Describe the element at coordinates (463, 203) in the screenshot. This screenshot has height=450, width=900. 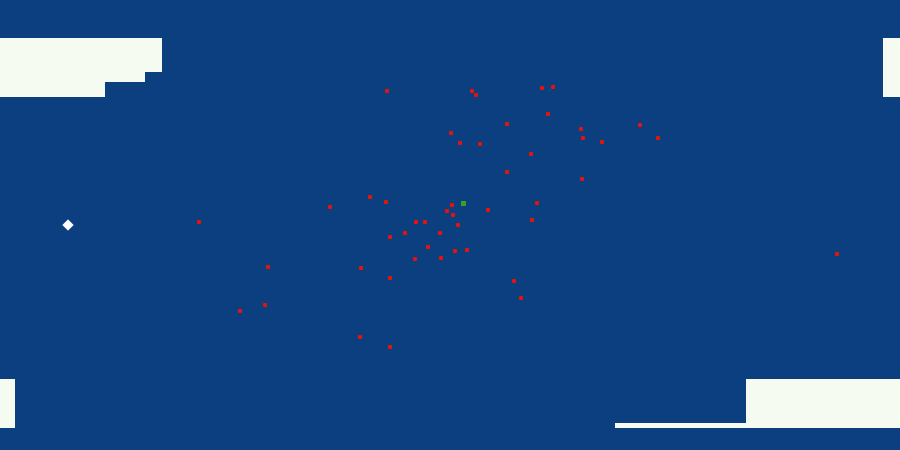
I see `target-marker-icon` at that location.